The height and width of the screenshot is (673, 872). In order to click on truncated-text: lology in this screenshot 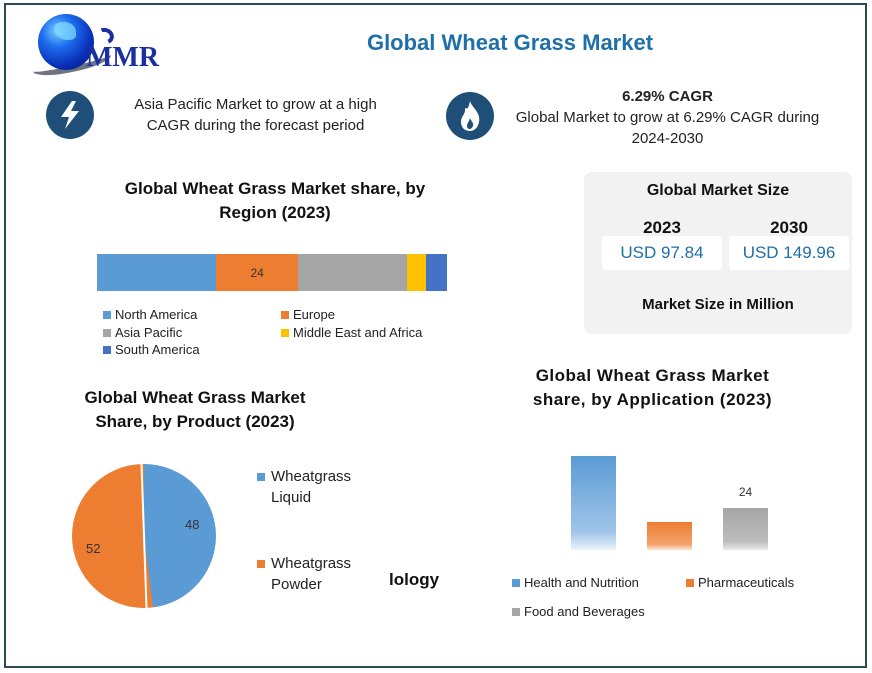, I will do `click(414, 579)`.